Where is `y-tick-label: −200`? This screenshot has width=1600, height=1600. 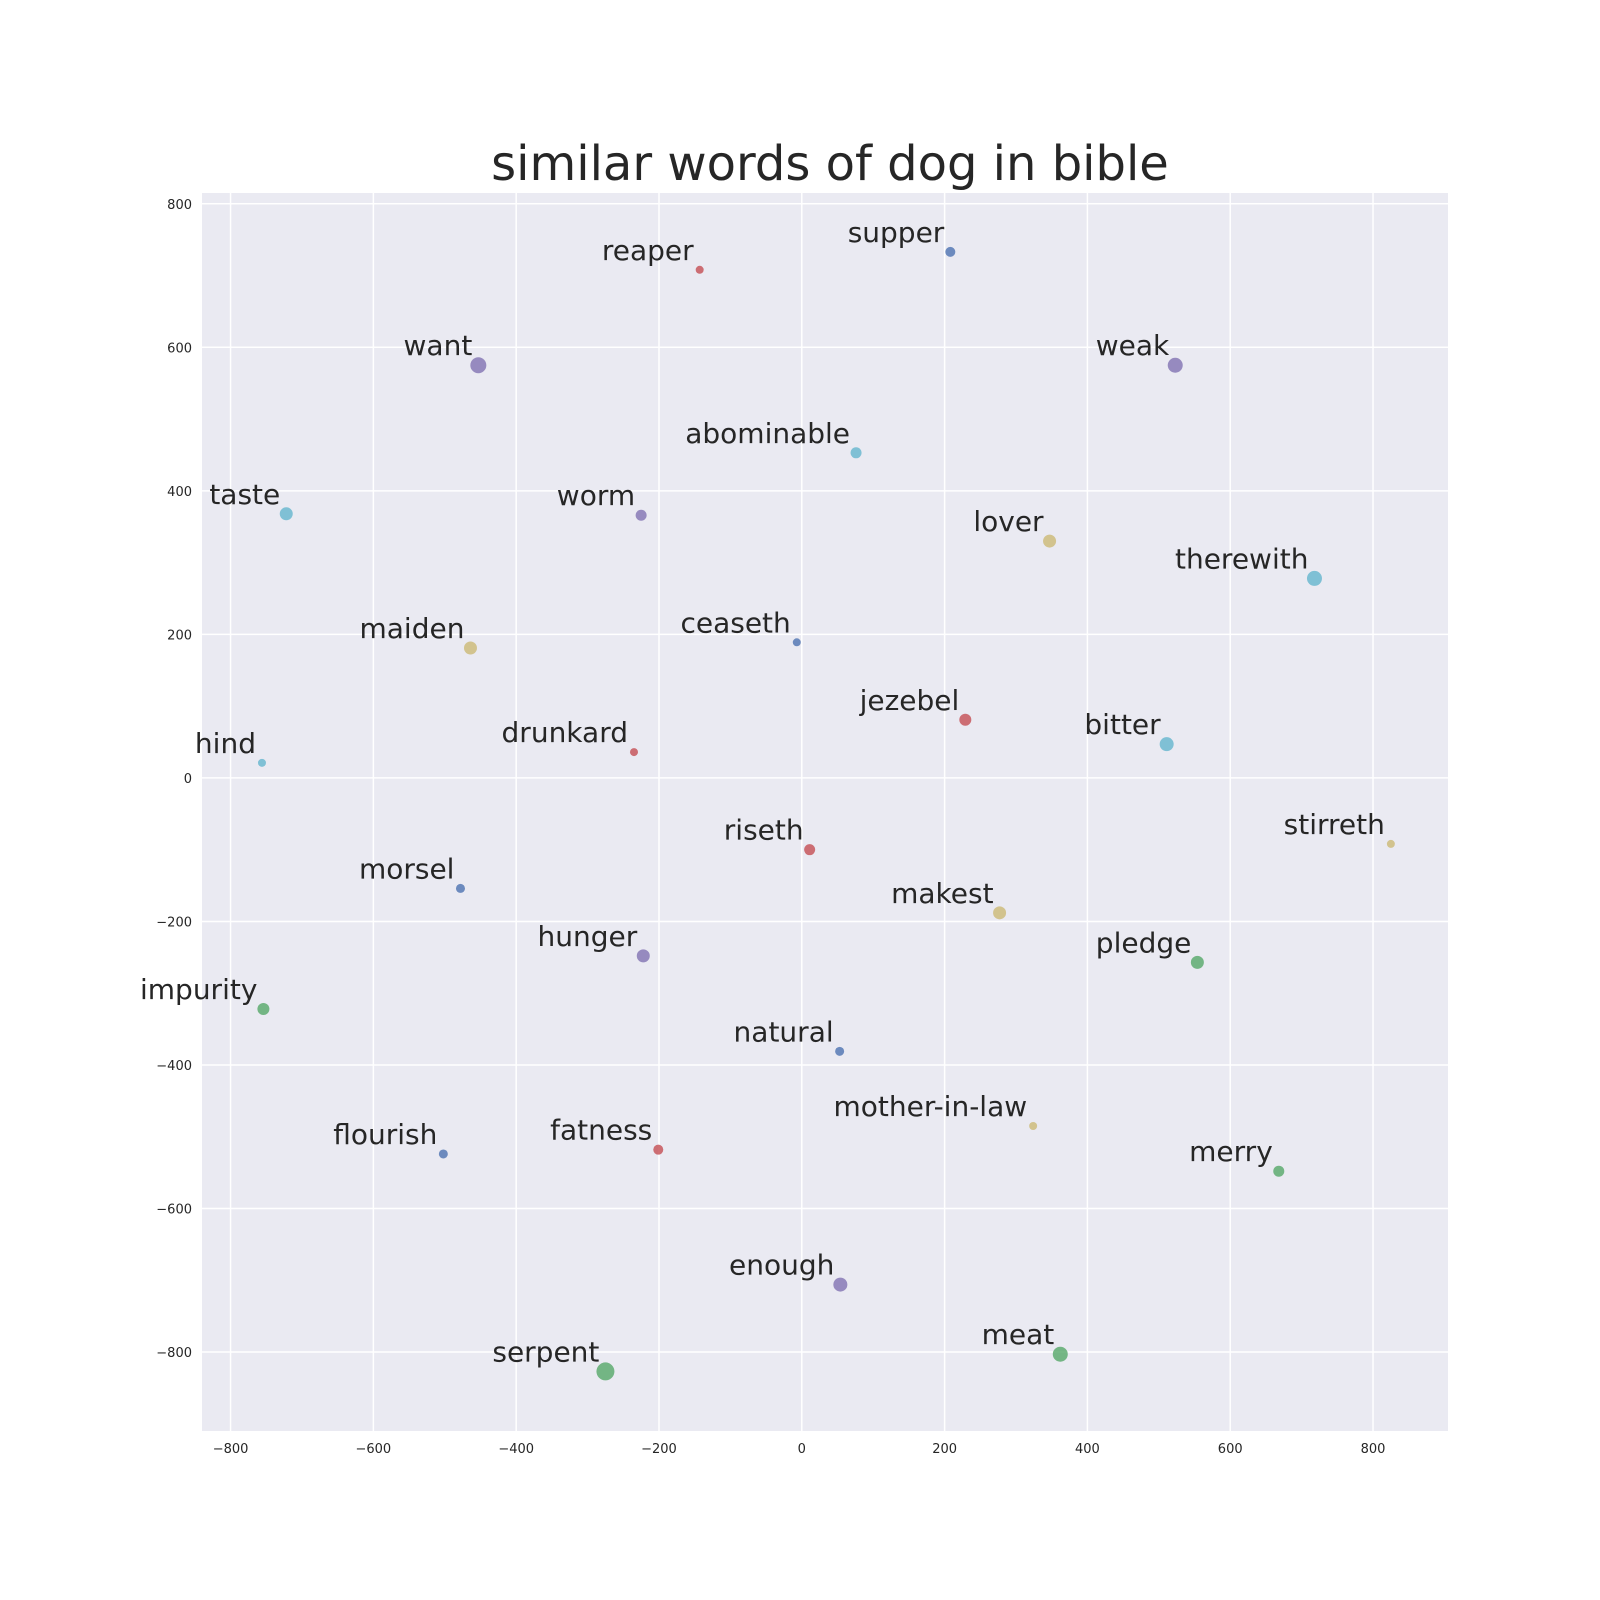 y-tick-label: −200 is located at coordinates (174, 922).